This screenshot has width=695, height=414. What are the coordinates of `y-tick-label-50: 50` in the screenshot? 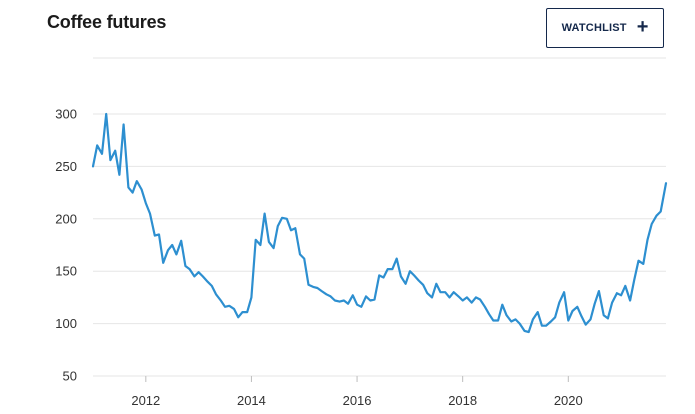 It's located at (70, 376).